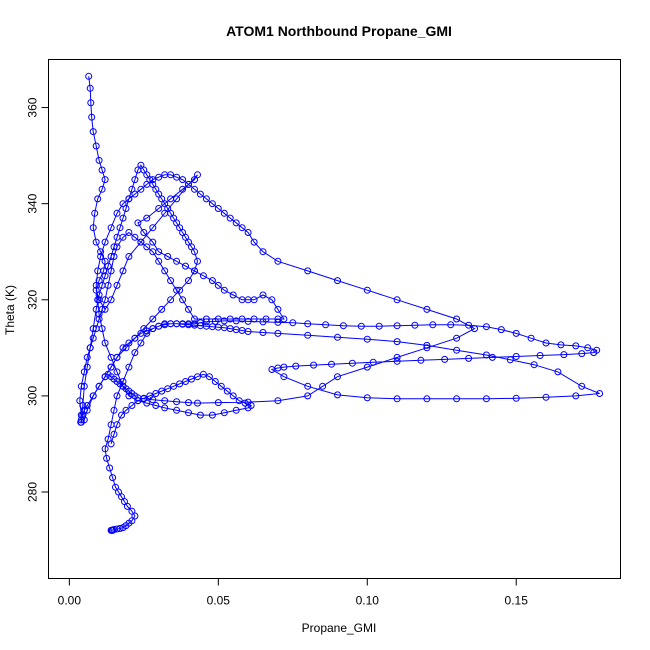 This screenshot has width=650, height=650. What do you see at coordinates (293, 593) in the screenshot?
I see `x-axis: 0.00 0.05 0.10 0.15` at bounding box center [293, 593].